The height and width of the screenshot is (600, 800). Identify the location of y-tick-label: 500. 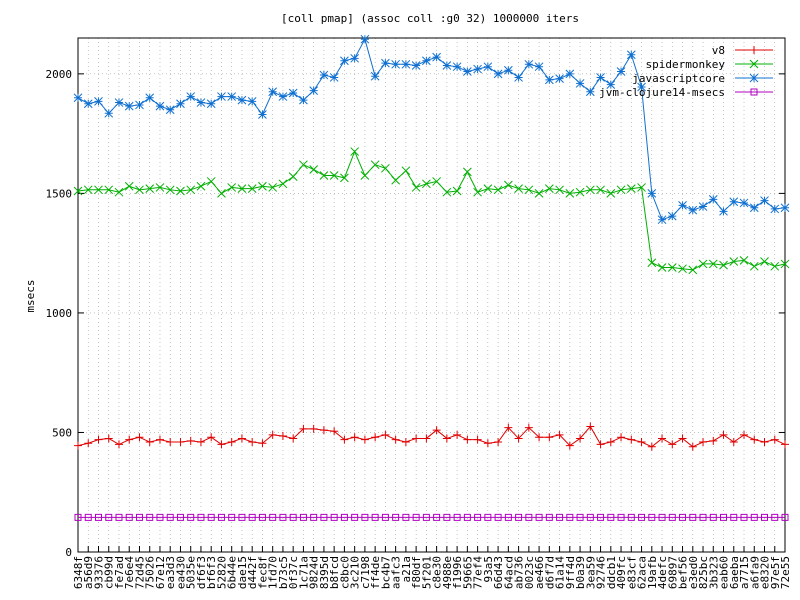
(62, 432).